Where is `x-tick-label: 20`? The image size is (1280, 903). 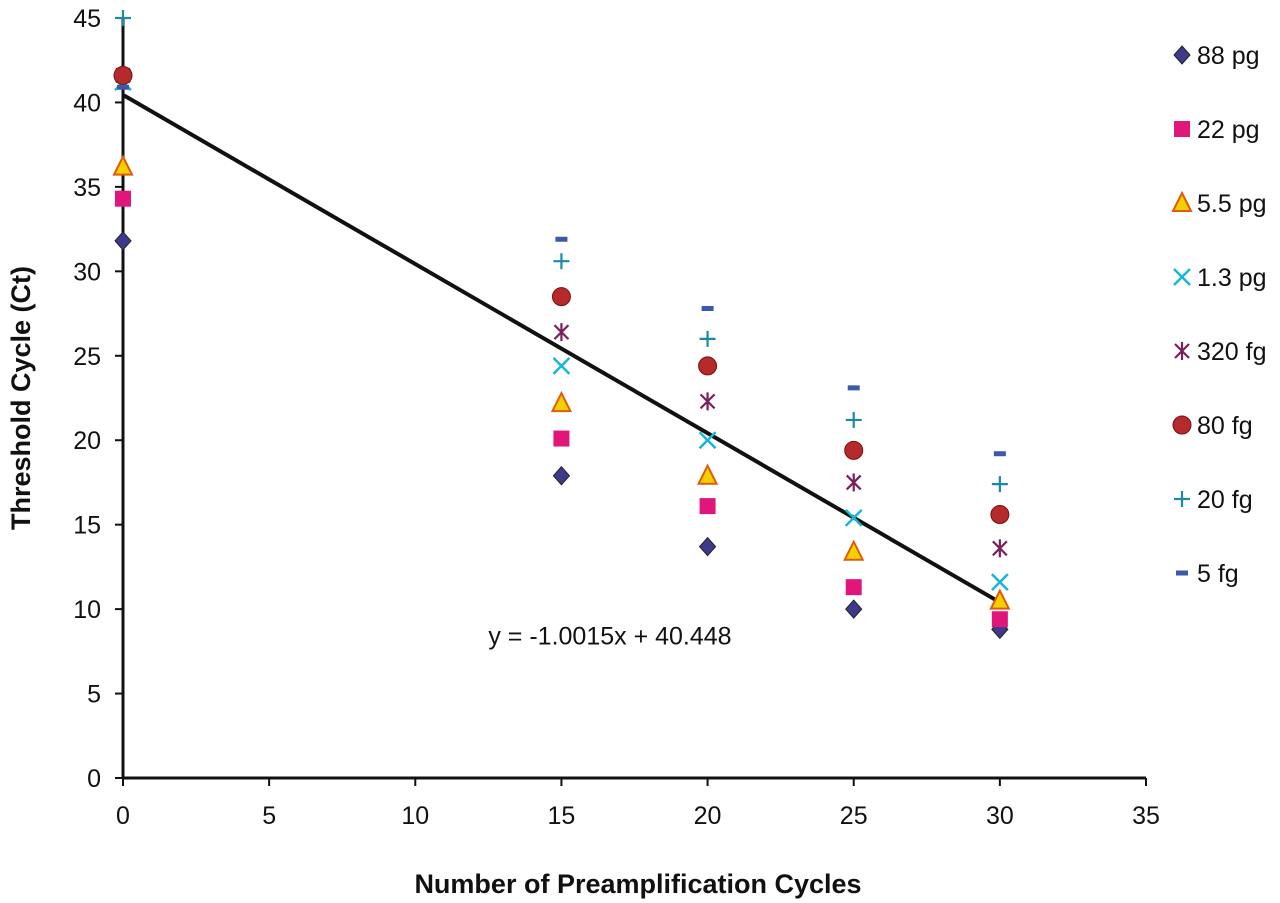 x-tick-label: 20 is located at coordinates (708, 816).